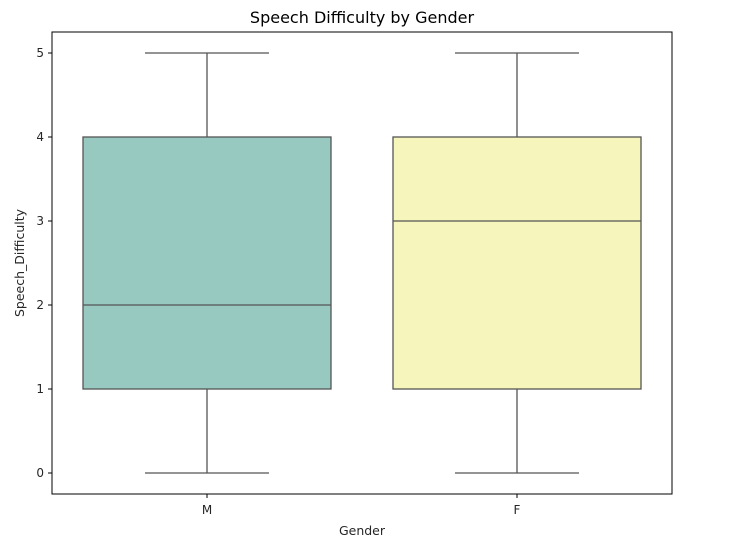  I want to click on y-tick-label: 1, so click(40, 389).